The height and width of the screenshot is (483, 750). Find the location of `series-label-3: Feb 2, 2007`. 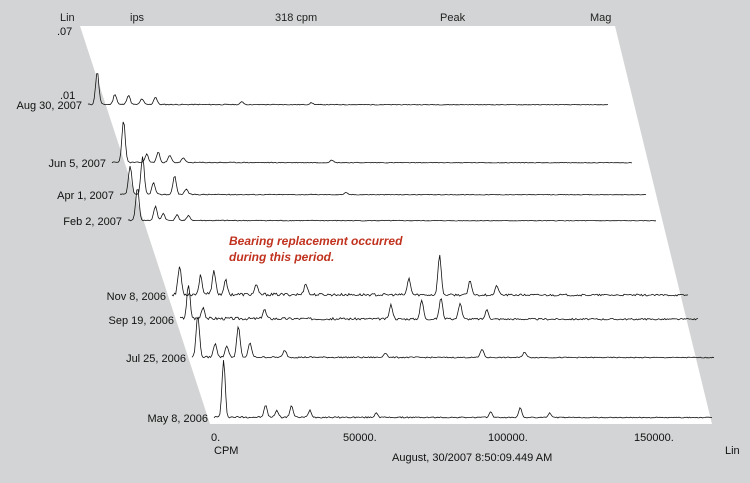

series-label-3: Feb 2, 2007 is located at coordinates (92, 222).